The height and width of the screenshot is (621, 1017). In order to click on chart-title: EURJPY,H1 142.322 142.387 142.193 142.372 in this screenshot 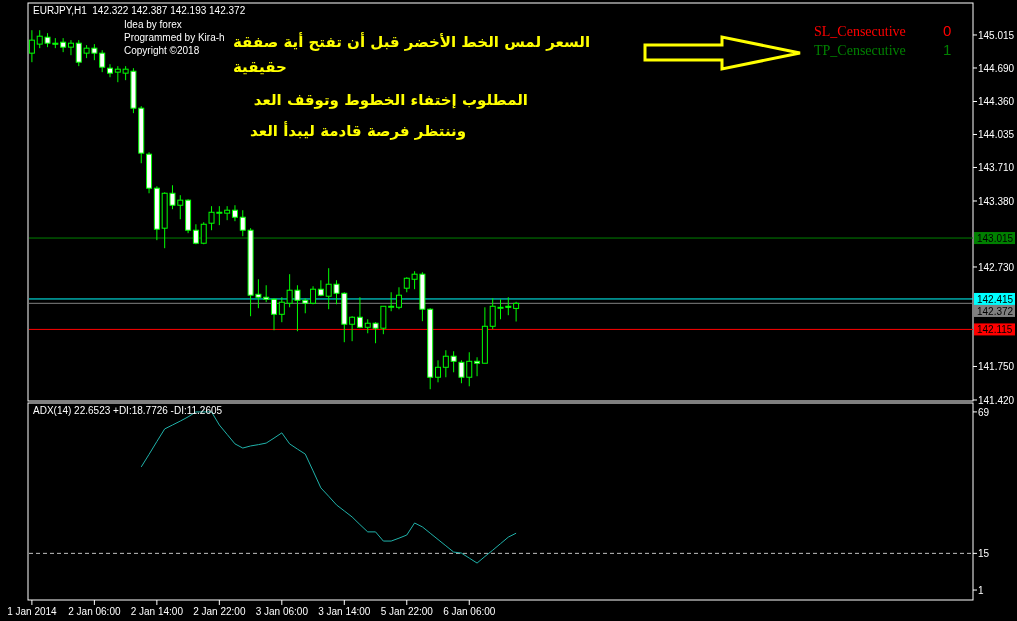, I will do `click(139, 10)`.